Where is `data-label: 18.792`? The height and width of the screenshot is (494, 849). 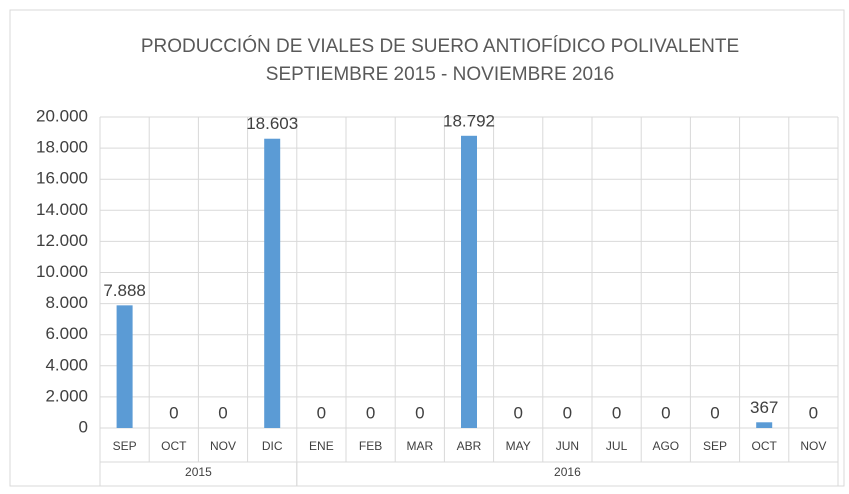 data-label: 18.792 is located at coordinates (469, 120).